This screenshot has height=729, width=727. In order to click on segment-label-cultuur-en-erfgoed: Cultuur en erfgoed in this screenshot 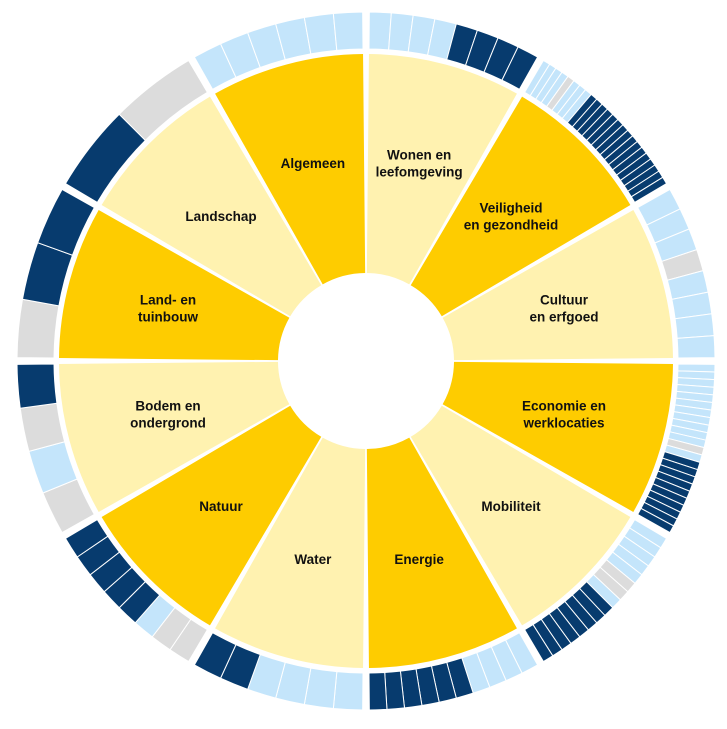, I will do `click(563, 308)`.